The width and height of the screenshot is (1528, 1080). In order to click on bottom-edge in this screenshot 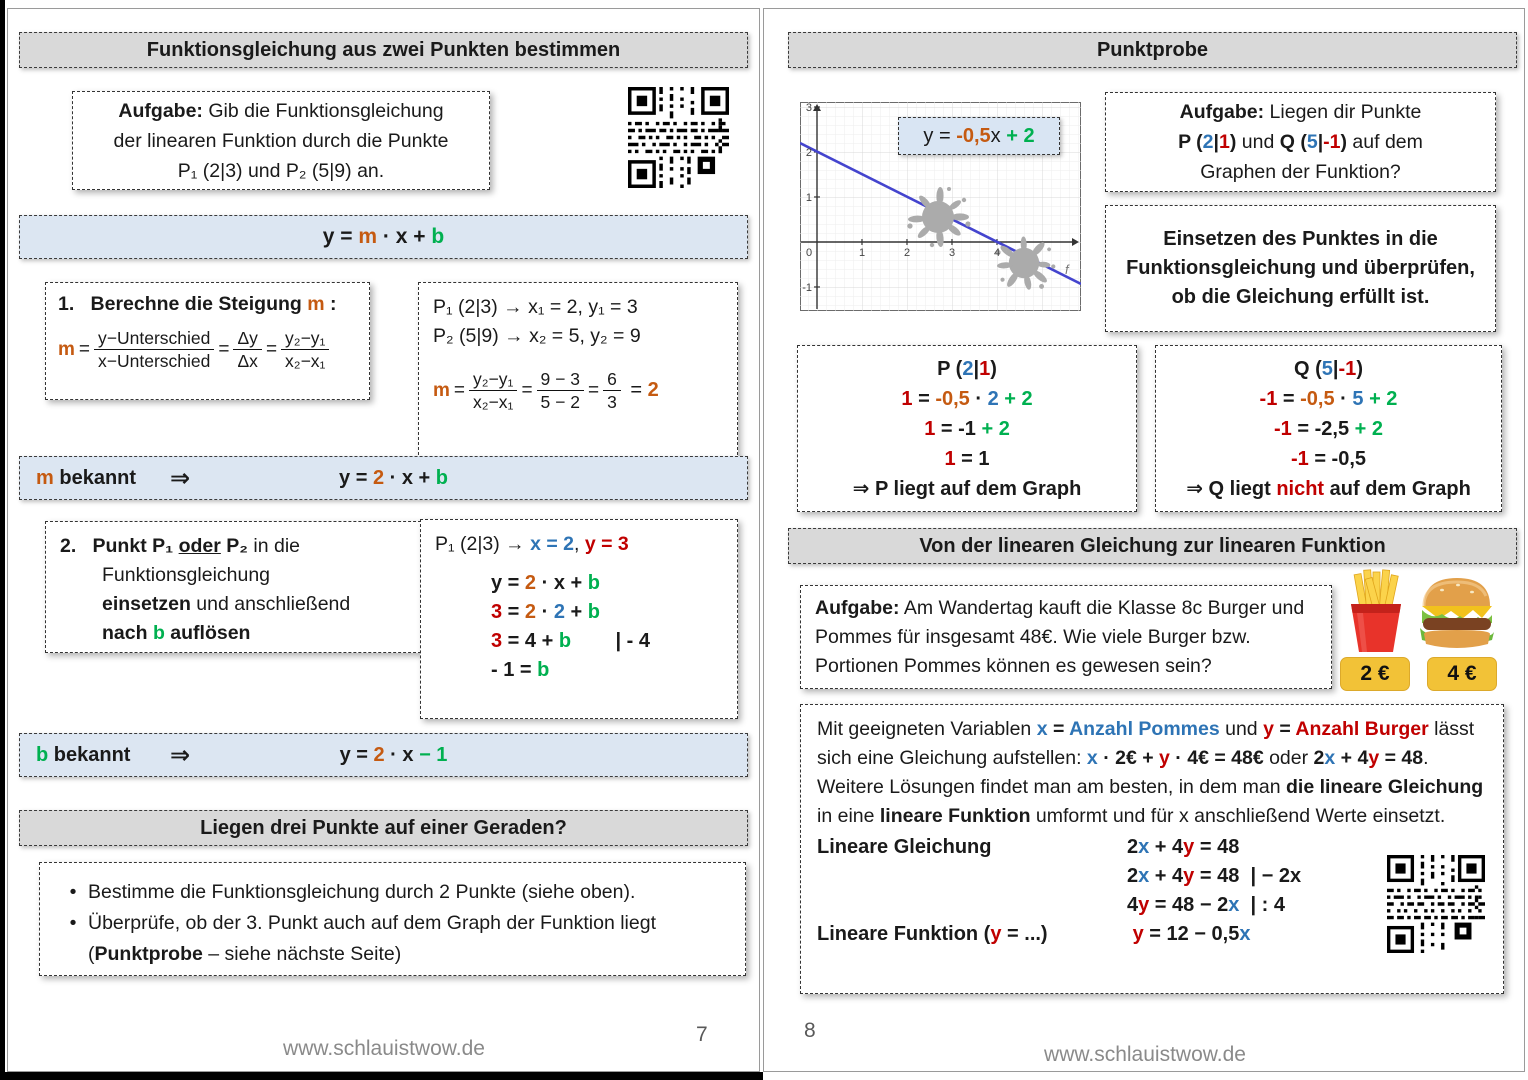, I will do `click(381, 1076)`.